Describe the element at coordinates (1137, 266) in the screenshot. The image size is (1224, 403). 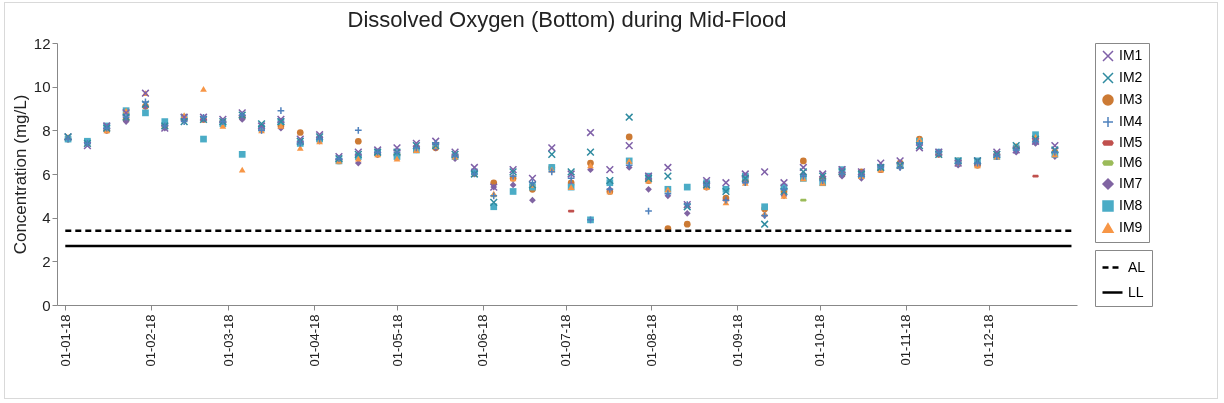
I see `legend-label: AL` at that location.